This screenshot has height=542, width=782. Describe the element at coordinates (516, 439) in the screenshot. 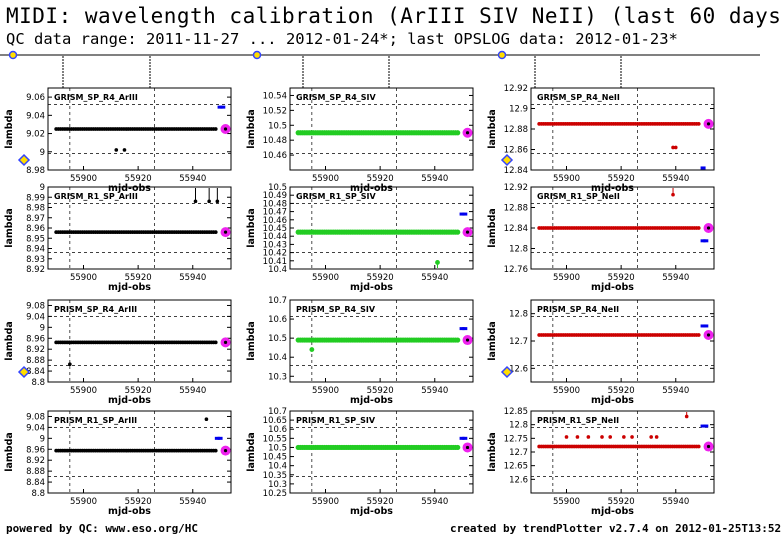

I see `y-tick-label: 12.75` at that location.